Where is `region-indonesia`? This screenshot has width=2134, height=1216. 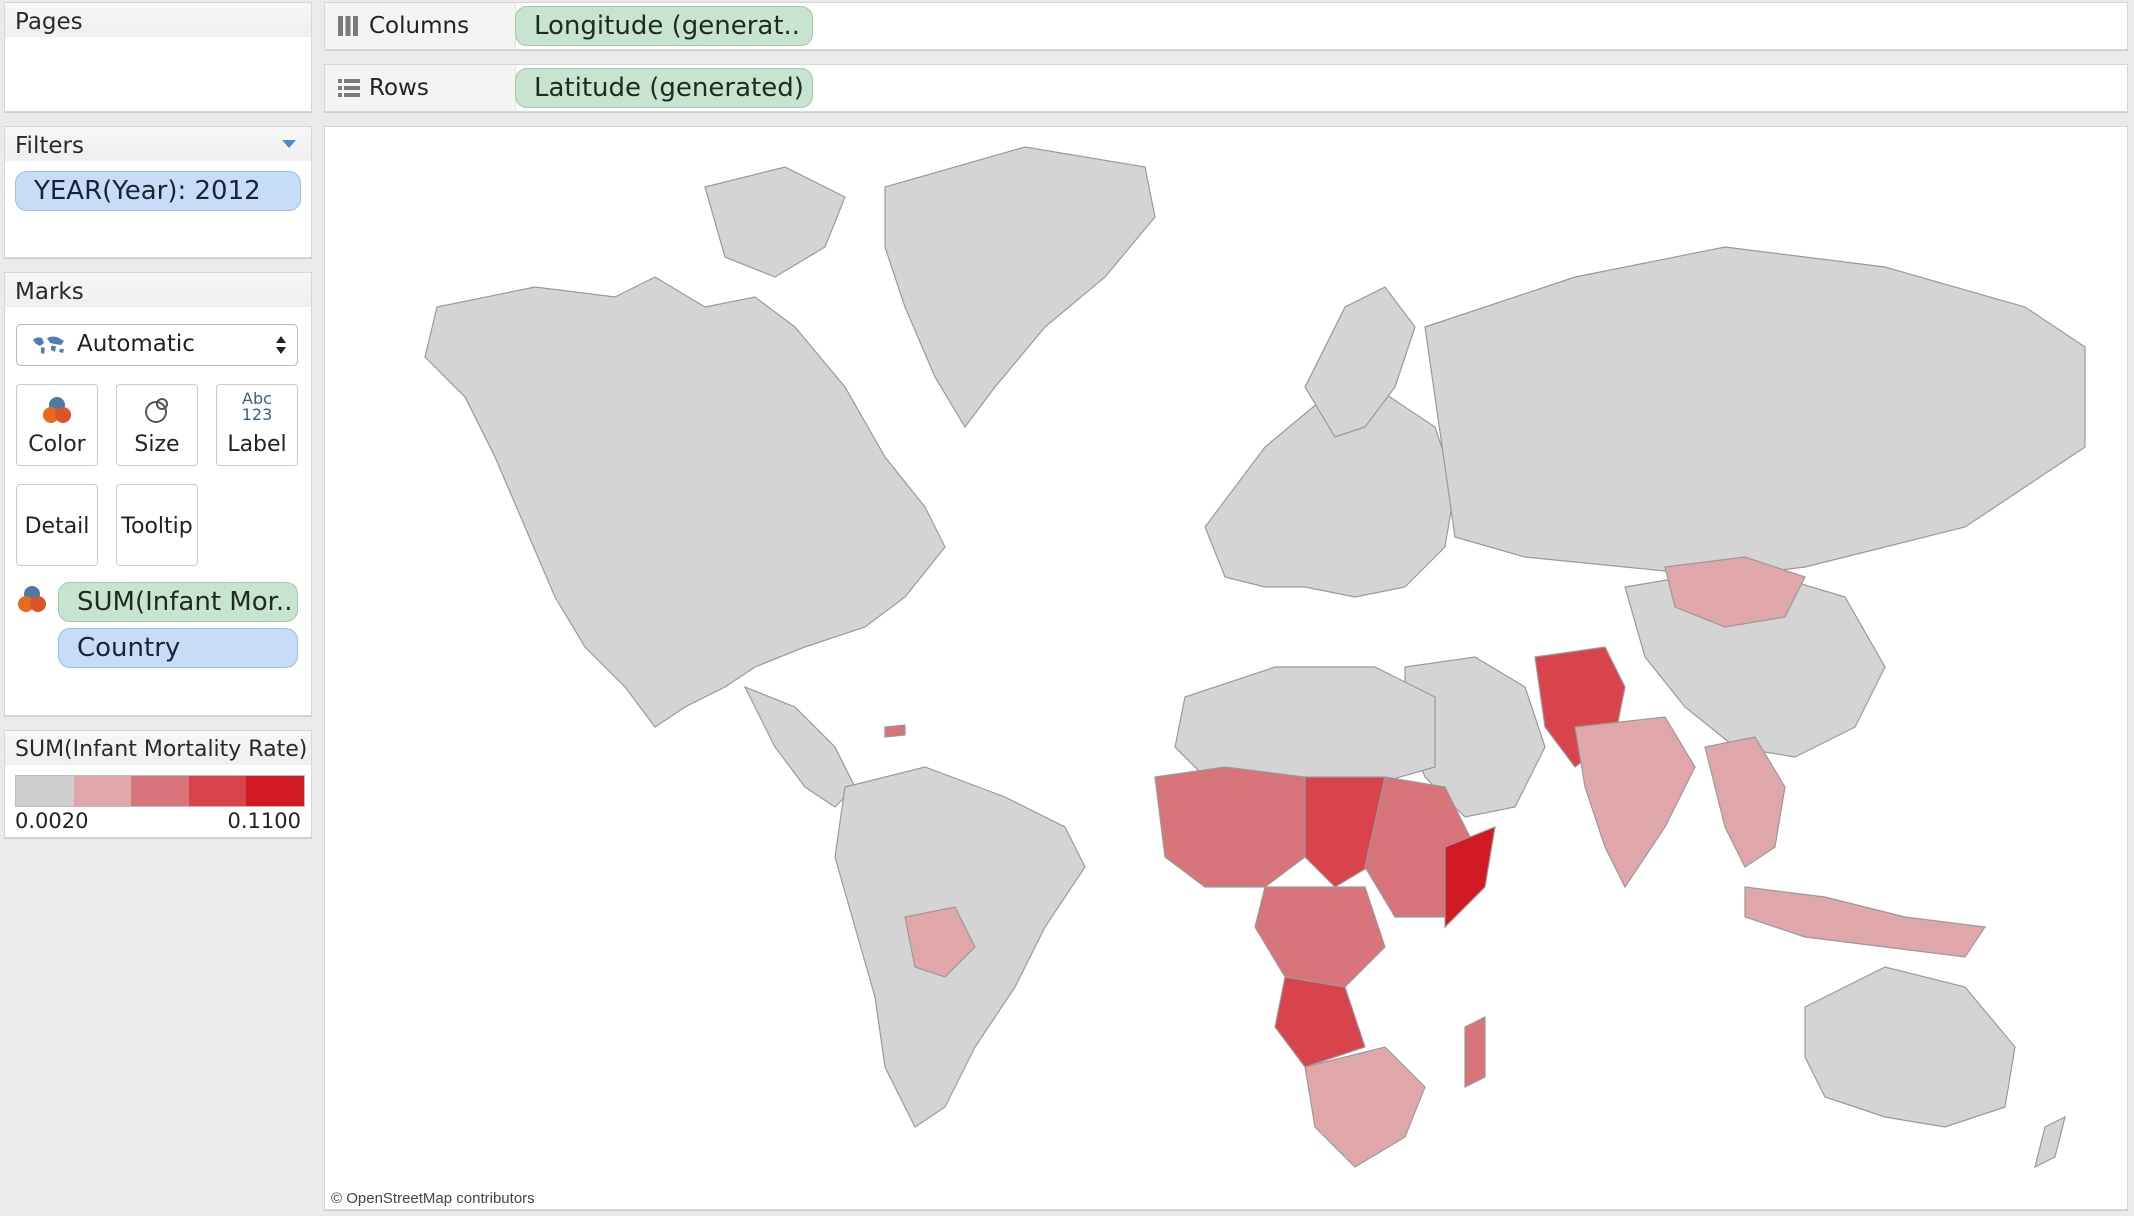 region-indonesia is located at coordinates (1865, 922).